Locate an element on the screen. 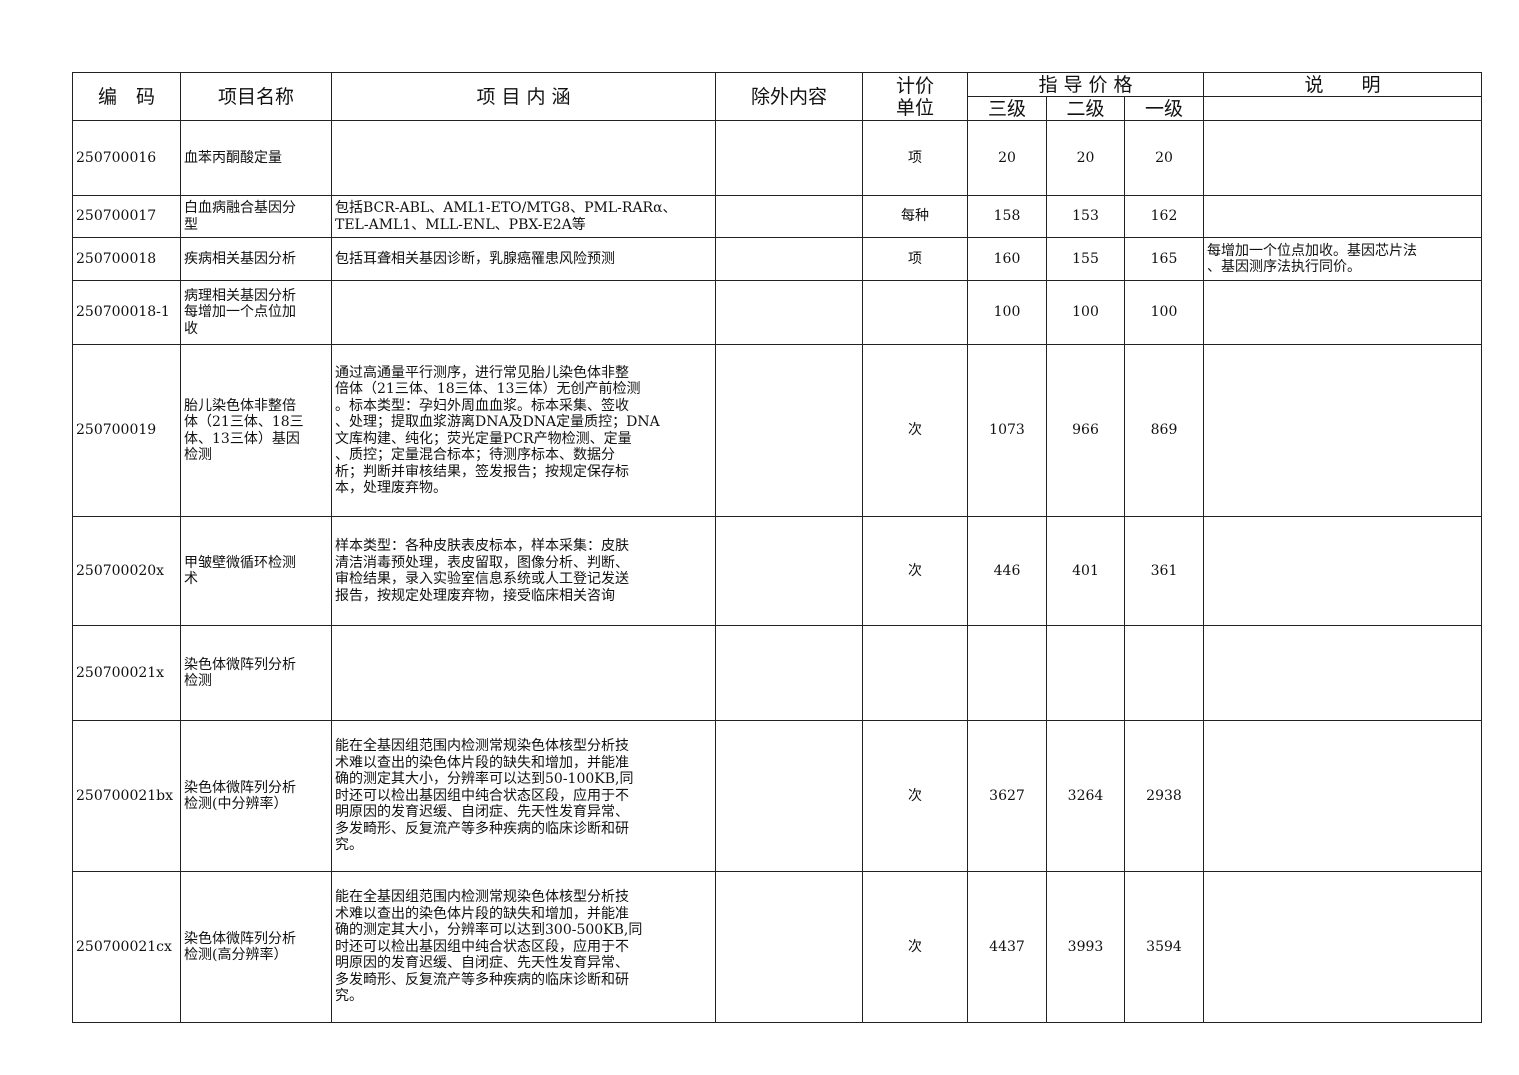 The image size is (1519, 1075). header-name: 项目名称 is located at coordinates (256, 96).